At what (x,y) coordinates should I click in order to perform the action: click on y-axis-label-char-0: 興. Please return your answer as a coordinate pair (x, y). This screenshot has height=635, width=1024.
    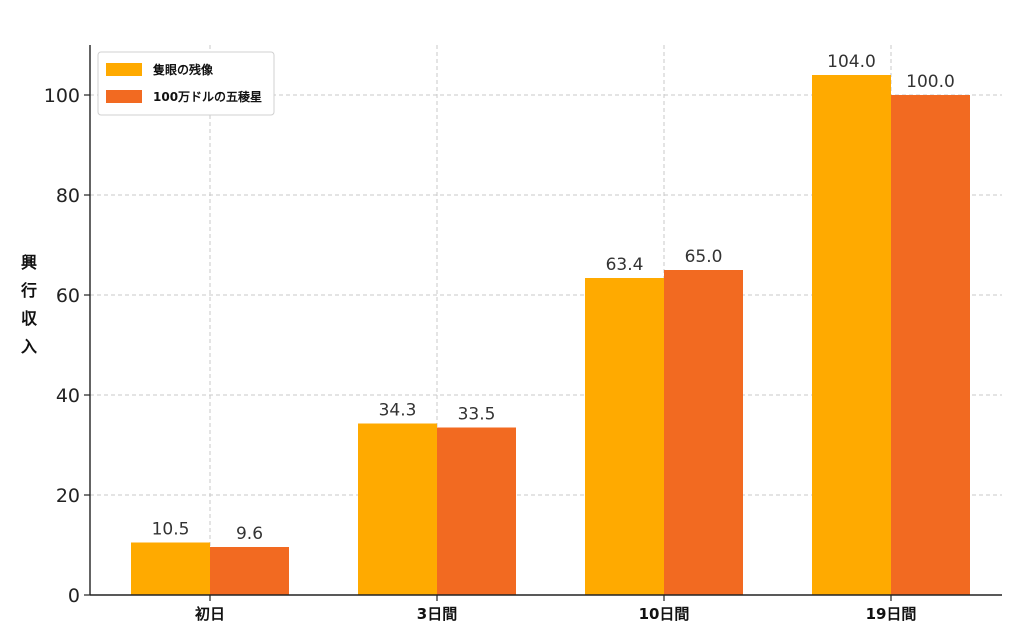
    Looking at the image, I should click on (29, 262).